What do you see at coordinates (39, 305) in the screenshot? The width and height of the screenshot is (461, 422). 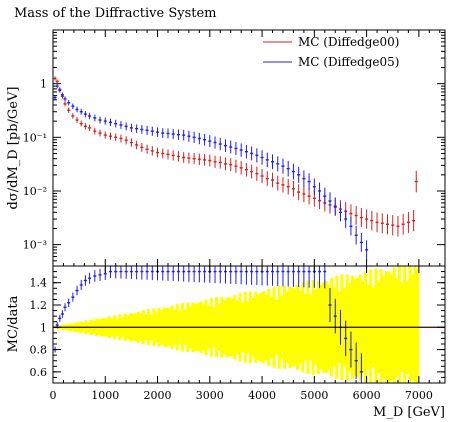 I see `ratio-y-tick-label-3: 1.2` at bounding box center [39, 305].